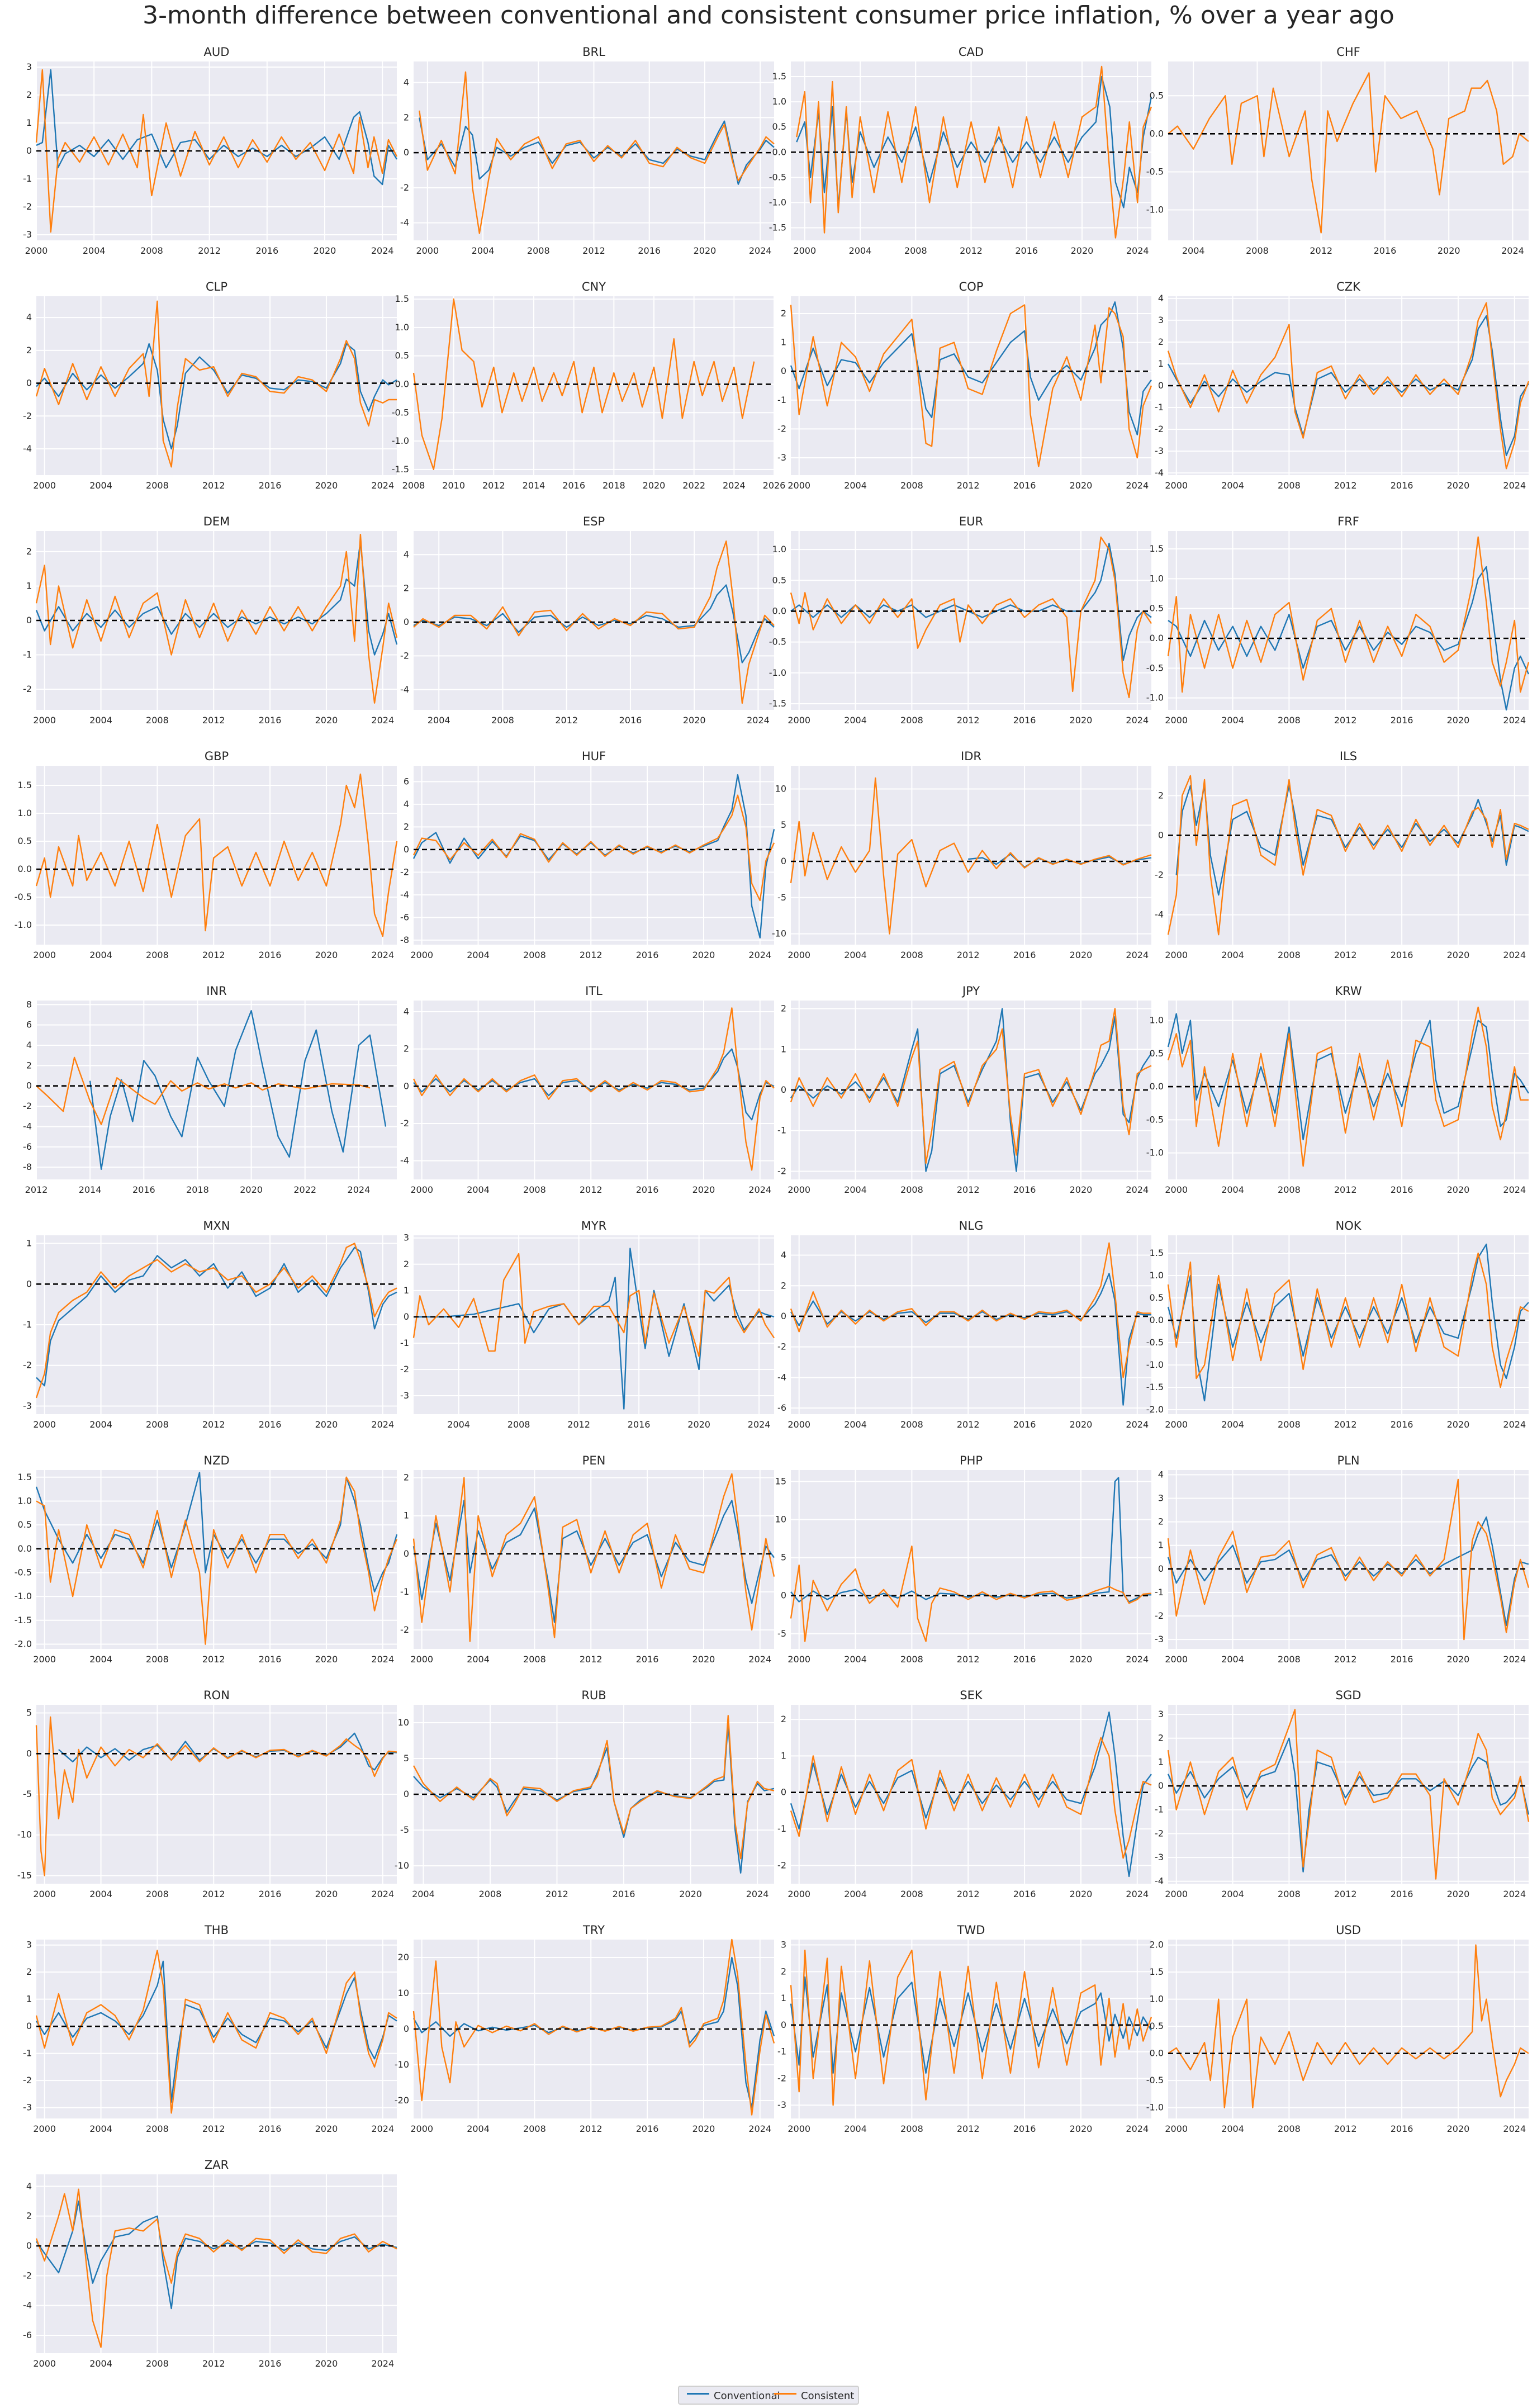  I want to click on panel-title: NOK, so click(1348, 1226).